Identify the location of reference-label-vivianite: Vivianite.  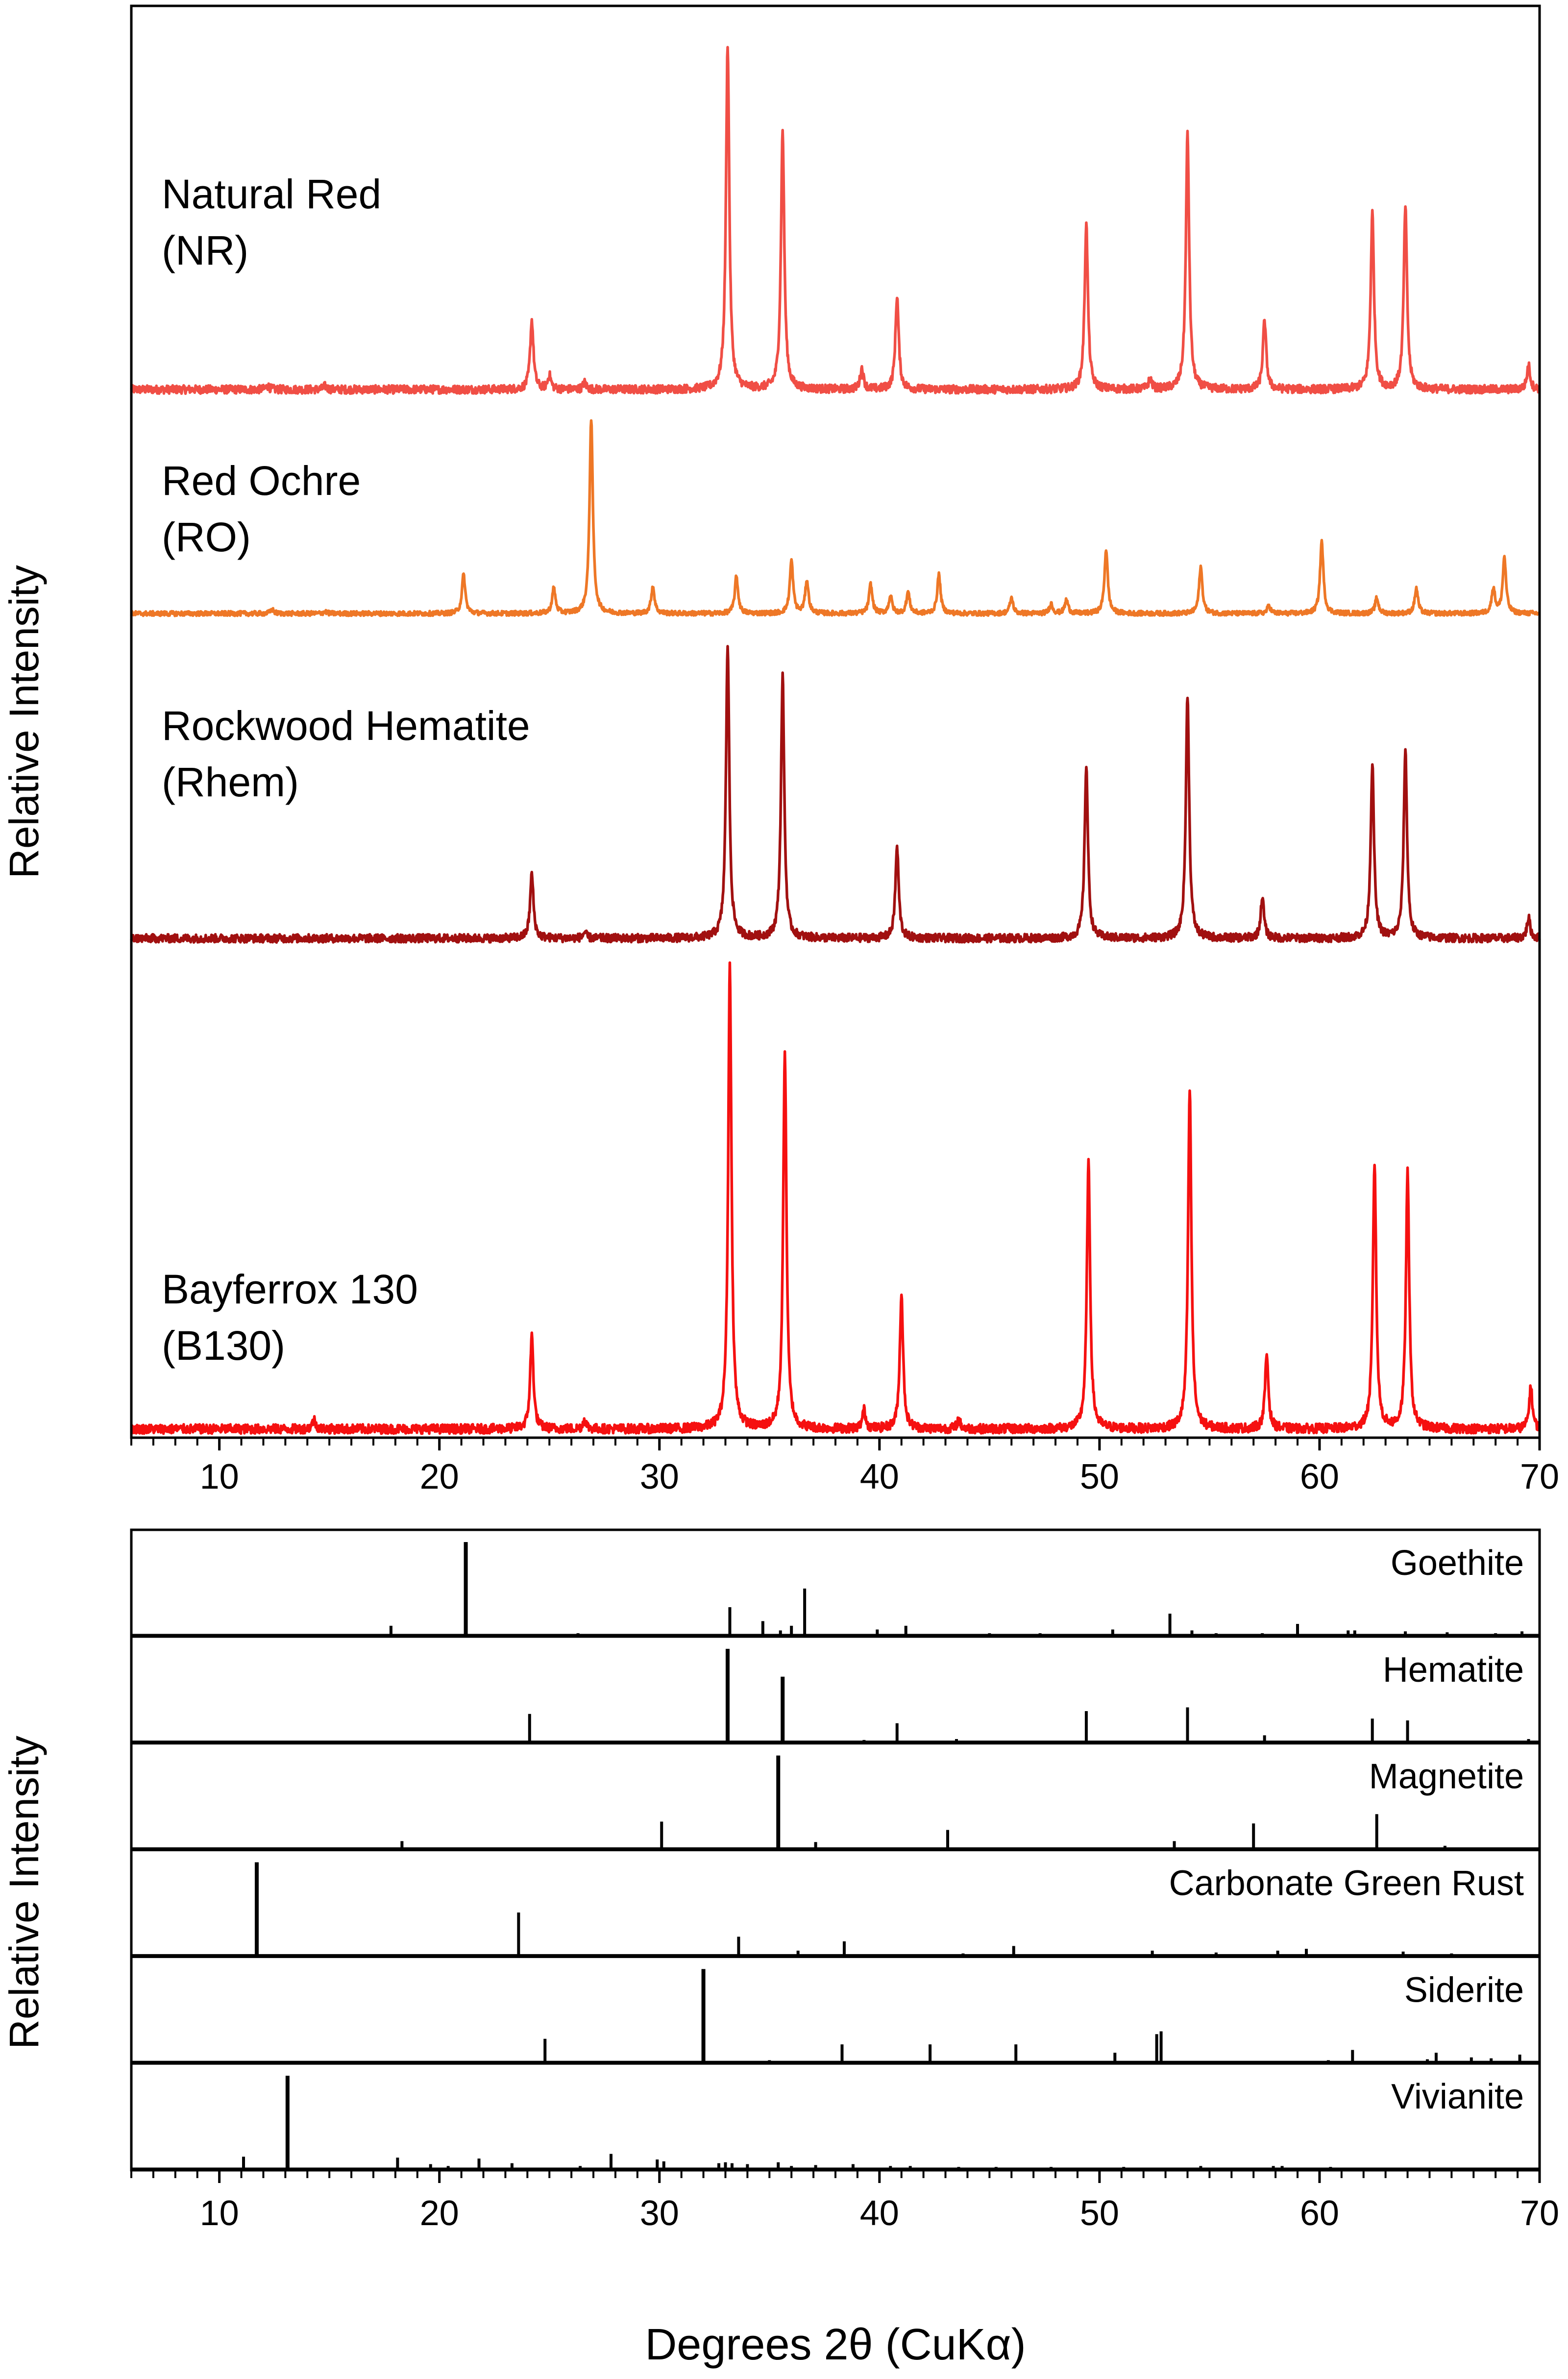
(1457, 2096).